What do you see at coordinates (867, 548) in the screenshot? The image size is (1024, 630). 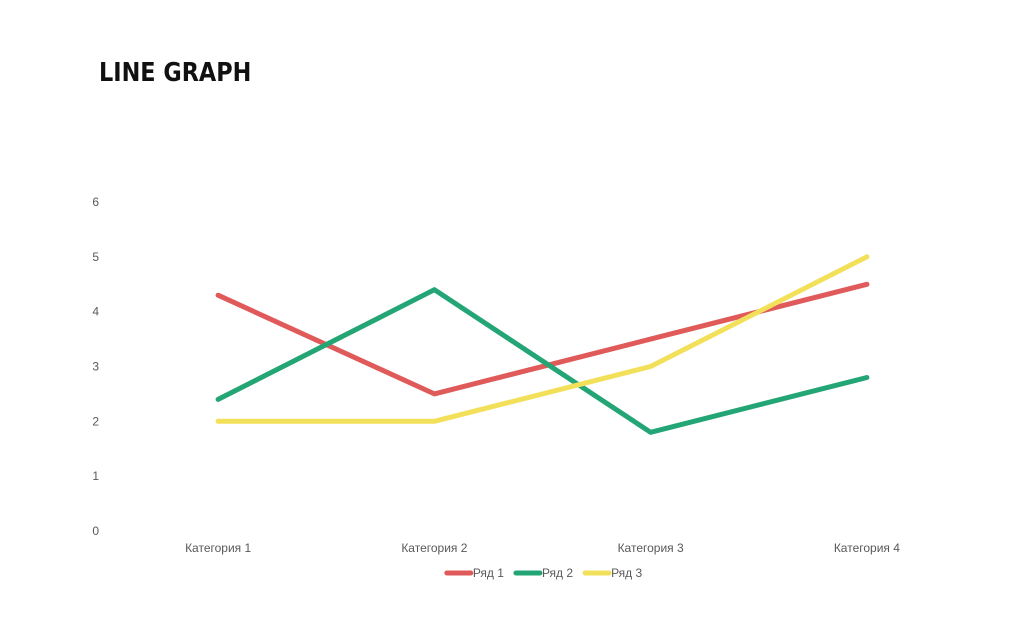 I see `x-tick-label: Категория 4` at bounding box center [867, 548].